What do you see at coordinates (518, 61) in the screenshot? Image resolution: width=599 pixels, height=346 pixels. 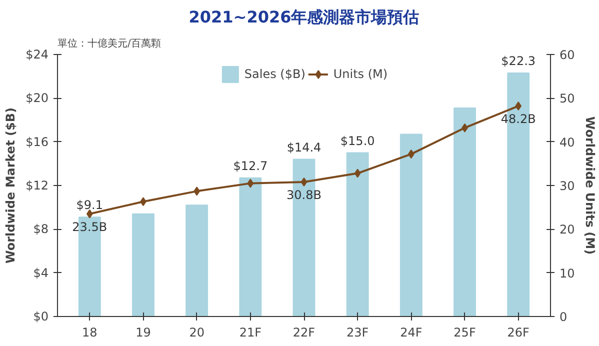 I see `data-label: $22.3` at bounding box center [518, 61].